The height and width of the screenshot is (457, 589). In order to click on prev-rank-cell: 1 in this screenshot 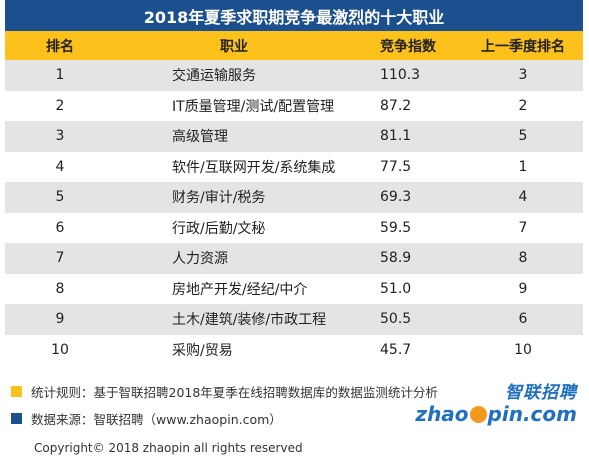, I will do `click(523, 166)`.